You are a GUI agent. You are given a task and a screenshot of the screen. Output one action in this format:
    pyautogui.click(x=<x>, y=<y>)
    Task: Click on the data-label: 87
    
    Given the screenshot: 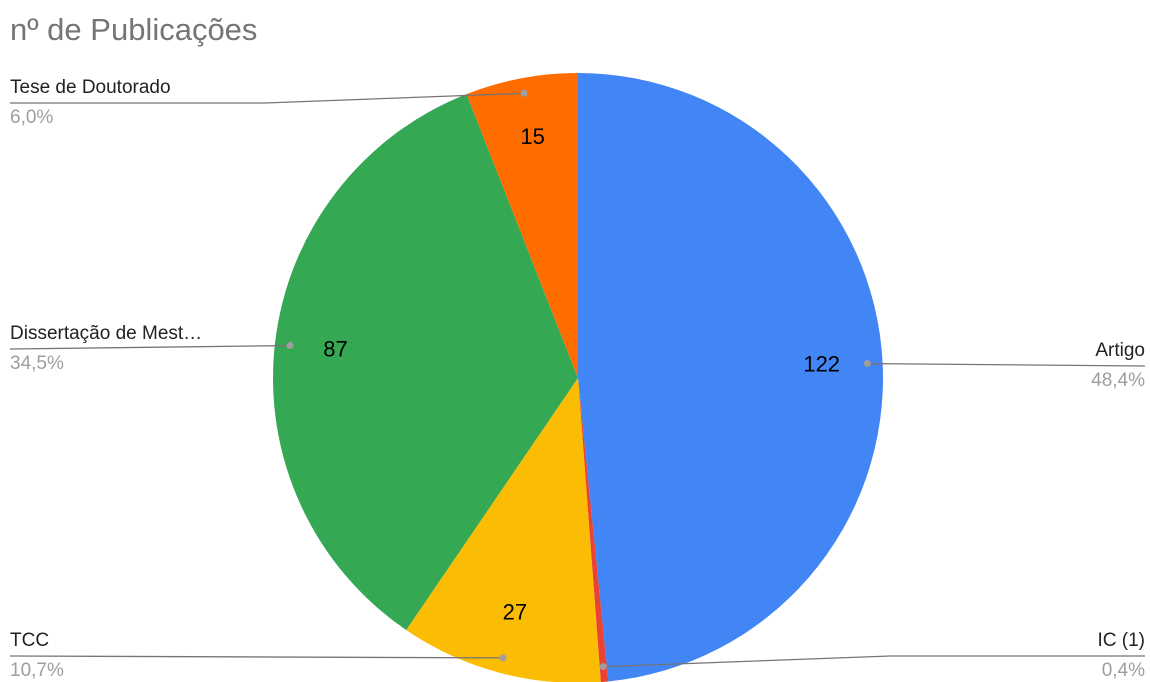 What is the action you would take?
    pyautogui.click(x=335, y=348)
    